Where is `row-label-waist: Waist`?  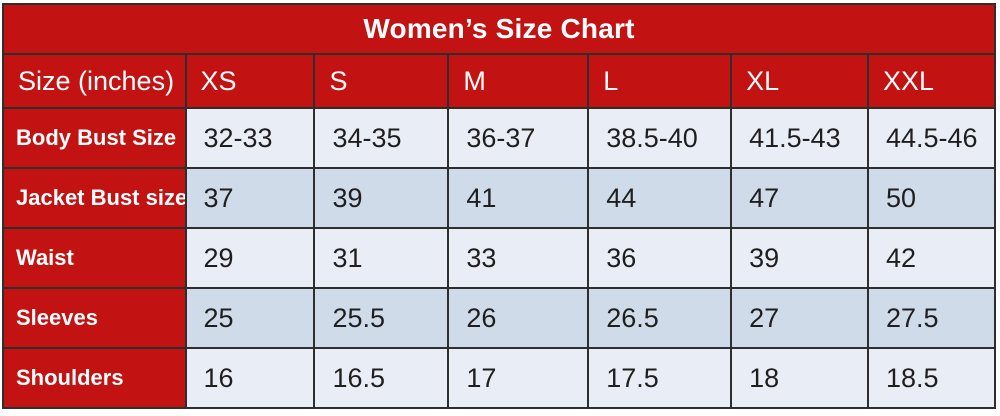
row-label-waist: Waist is located at coordinates (94, 258).